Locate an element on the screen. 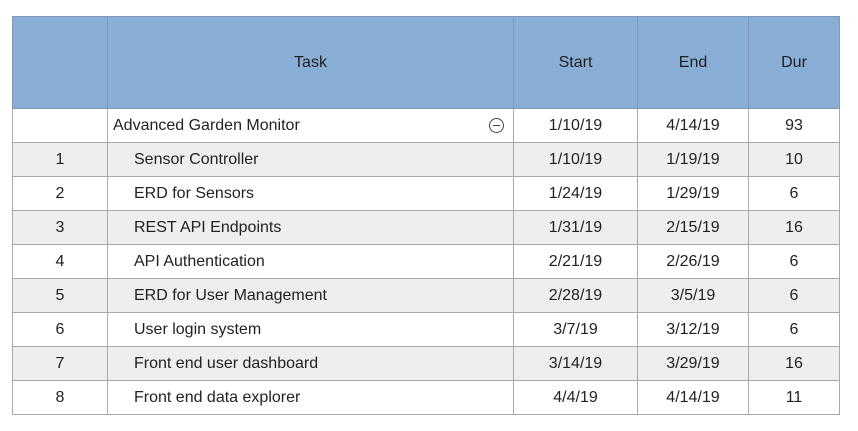  task-row: 4 API Authentication 2/21/19 2/26/19 6 is located at coordinates (426, 261).